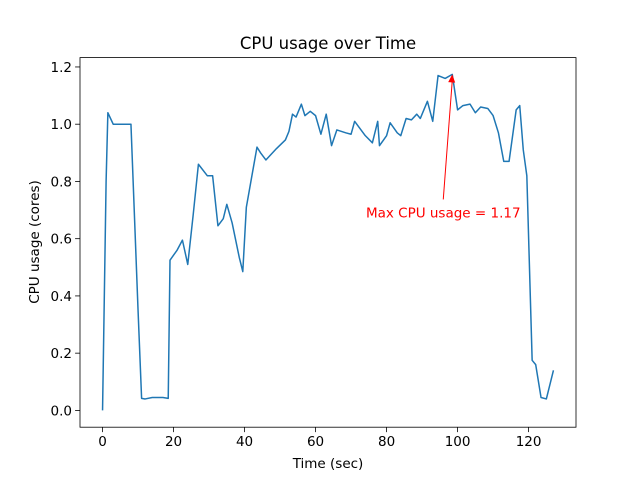  Describe the element at coordinates (244, 442) in the screenshot. I see `x-tick-label: 40` at that location.